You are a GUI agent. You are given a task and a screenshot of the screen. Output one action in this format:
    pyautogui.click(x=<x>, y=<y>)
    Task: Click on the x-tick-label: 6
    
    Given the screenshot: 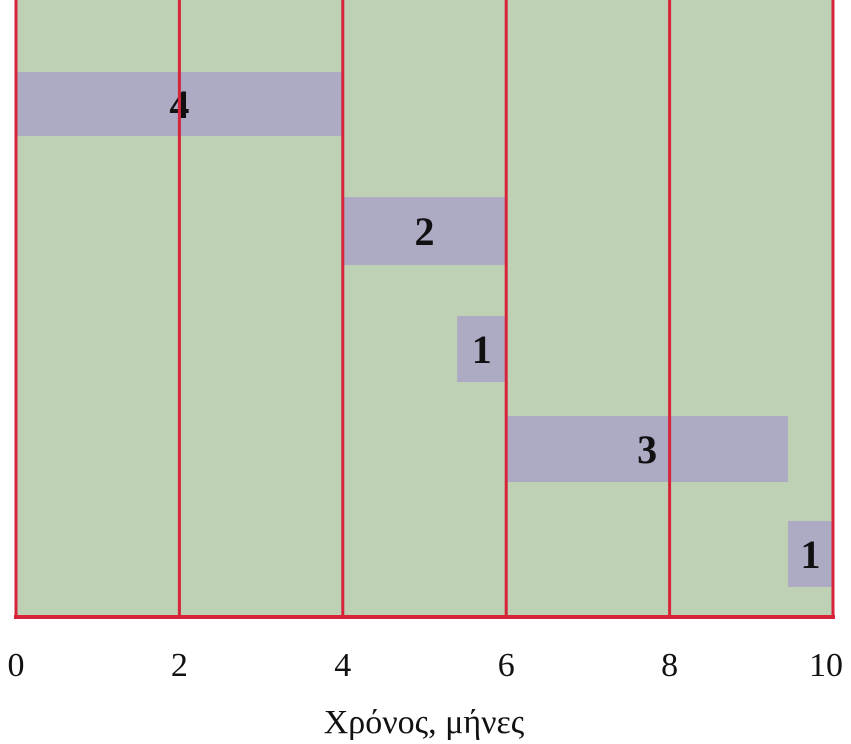 What is the action you would take?
    pyautogui.click(x=506, y=665)
    